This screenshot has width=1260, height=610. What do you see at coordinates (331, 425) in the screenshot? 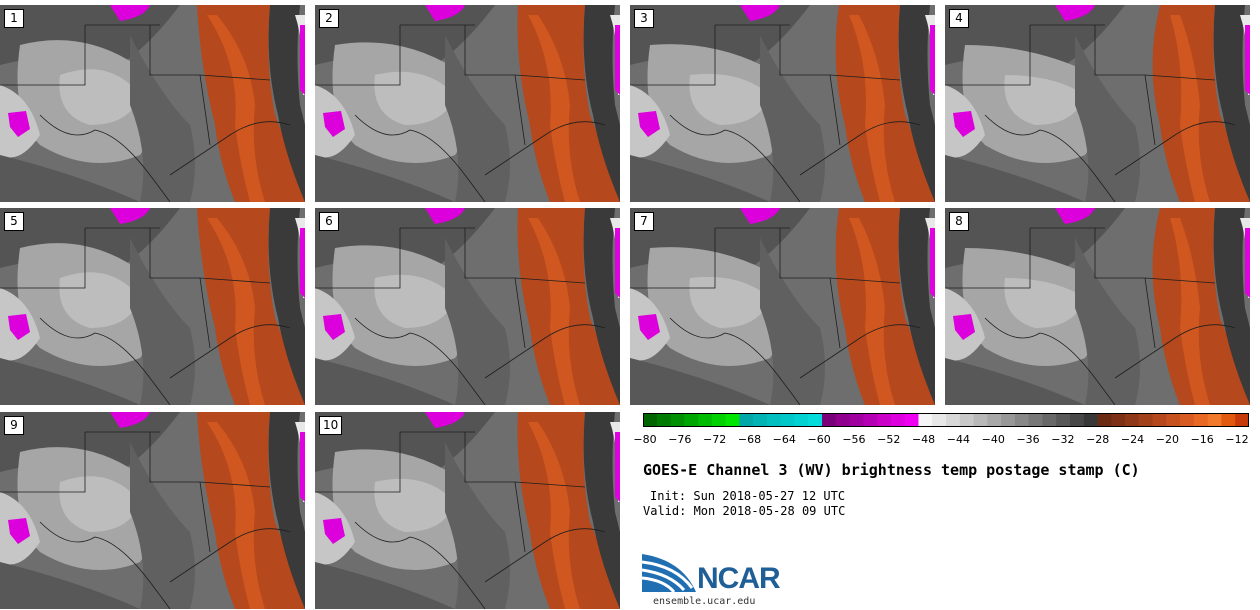
I see `panel-number-label: 10` at bounding box center [331, 425].